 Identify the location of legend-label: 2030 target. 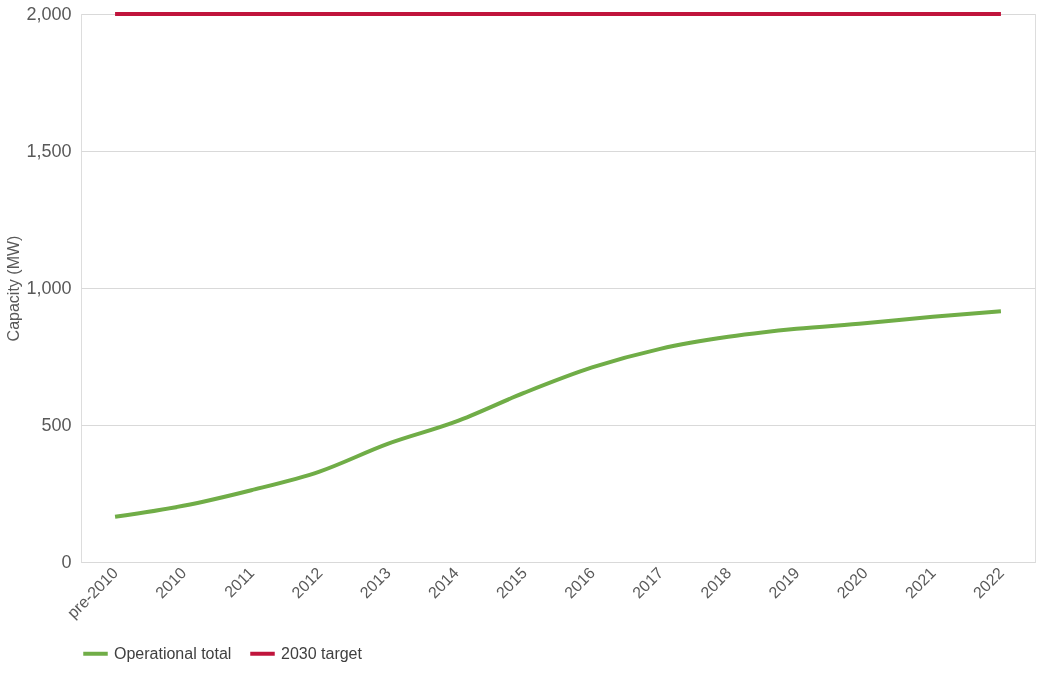
(322, 653).